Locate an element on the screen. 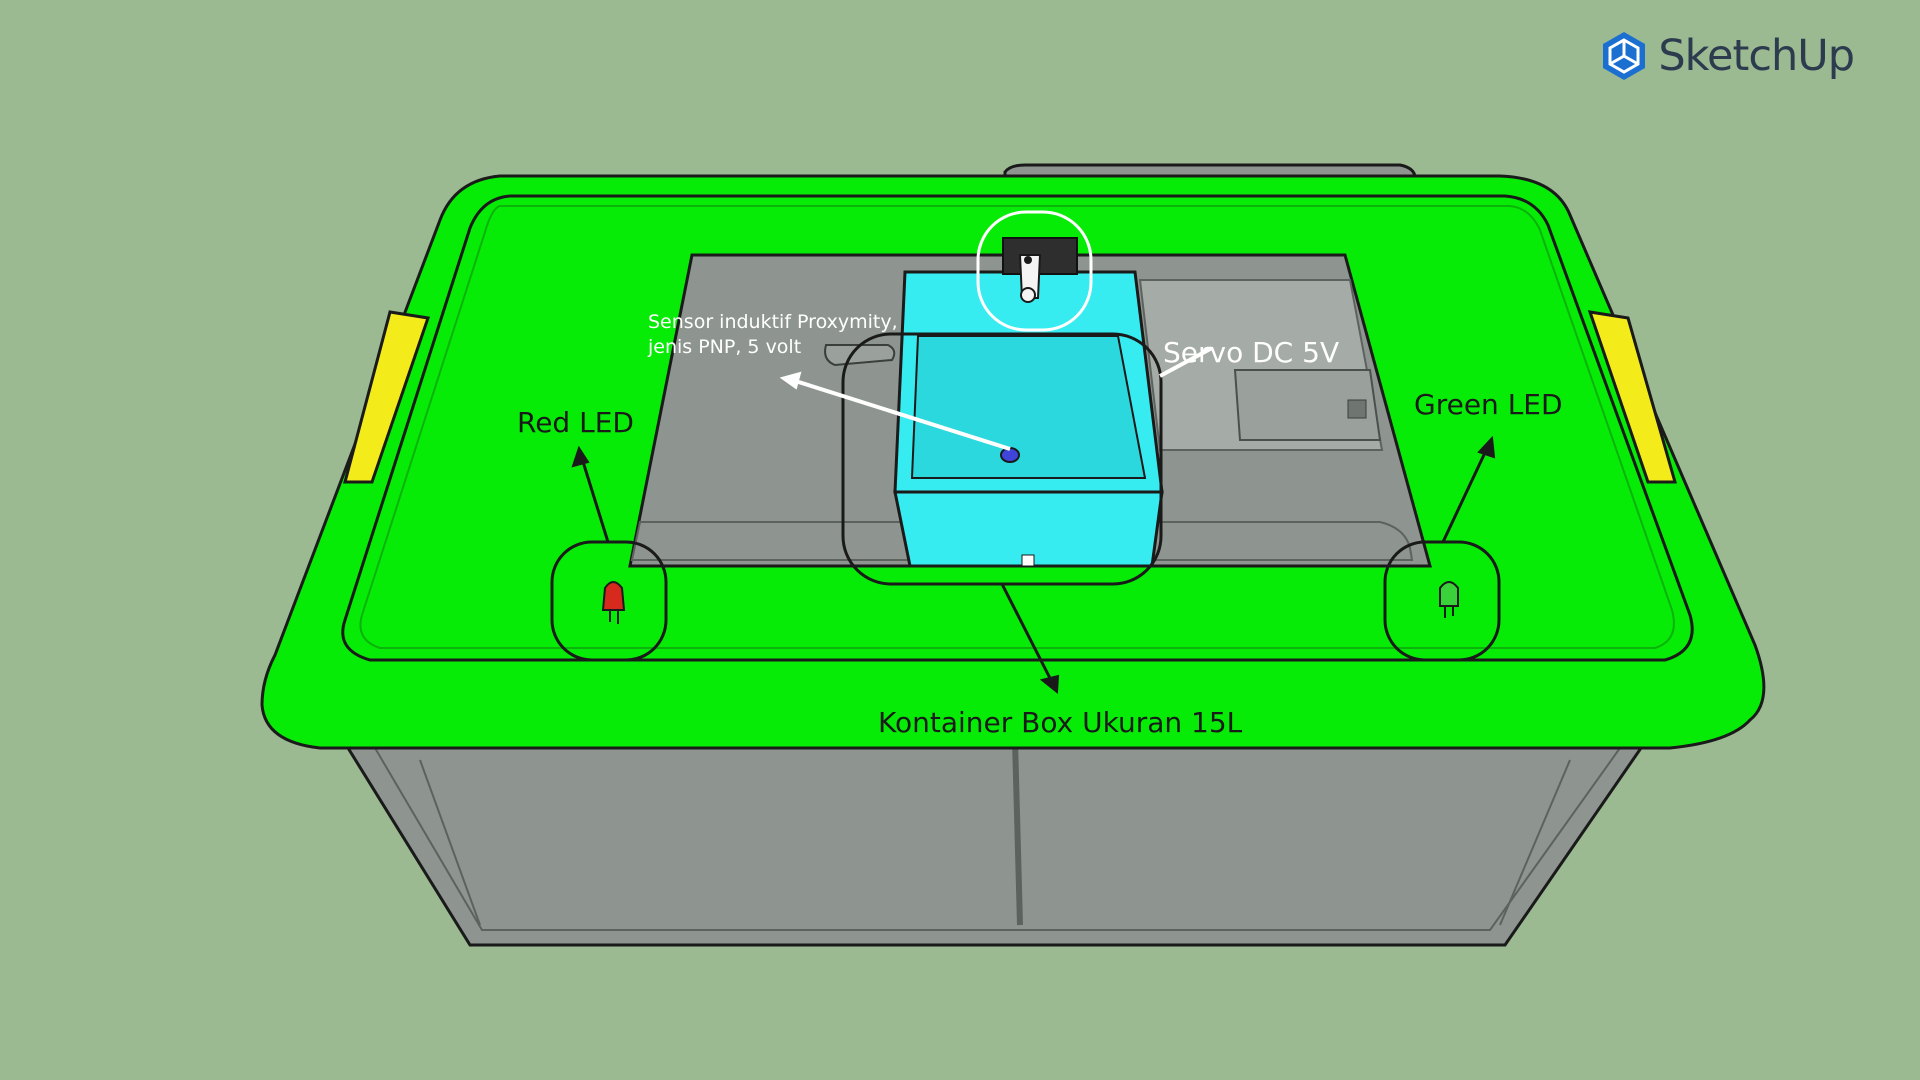 The height and width of the screenshot is (1080, 1920). green-led-label: Green LED is located at coordinates (1488, 404).